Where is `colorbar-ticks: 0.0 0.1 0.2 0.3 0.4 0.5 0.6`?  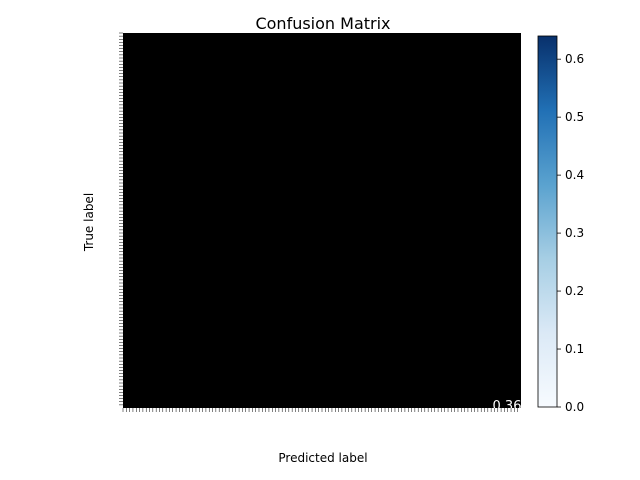
colorbar-ticks: 0.0 0.1 0.2 0.3 0.4 0.5 0.6 is located at coordinates (570, 233).